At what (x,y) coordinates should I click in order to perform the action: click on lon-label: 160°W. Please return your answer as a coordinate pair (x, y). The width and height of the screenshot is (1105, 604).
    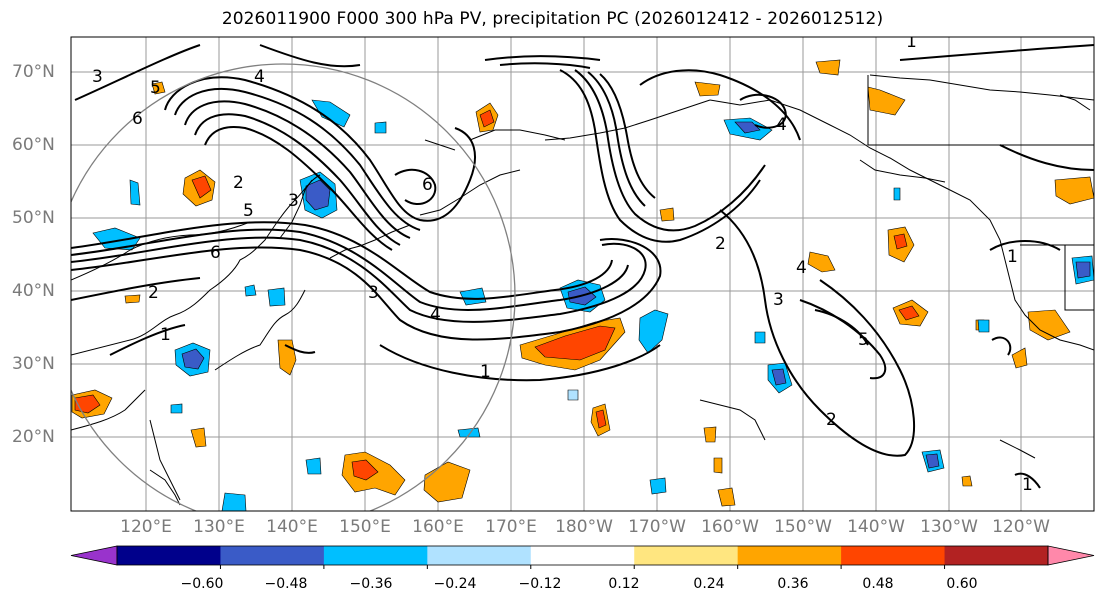
    Looking at the image, I should click on (730, 527).